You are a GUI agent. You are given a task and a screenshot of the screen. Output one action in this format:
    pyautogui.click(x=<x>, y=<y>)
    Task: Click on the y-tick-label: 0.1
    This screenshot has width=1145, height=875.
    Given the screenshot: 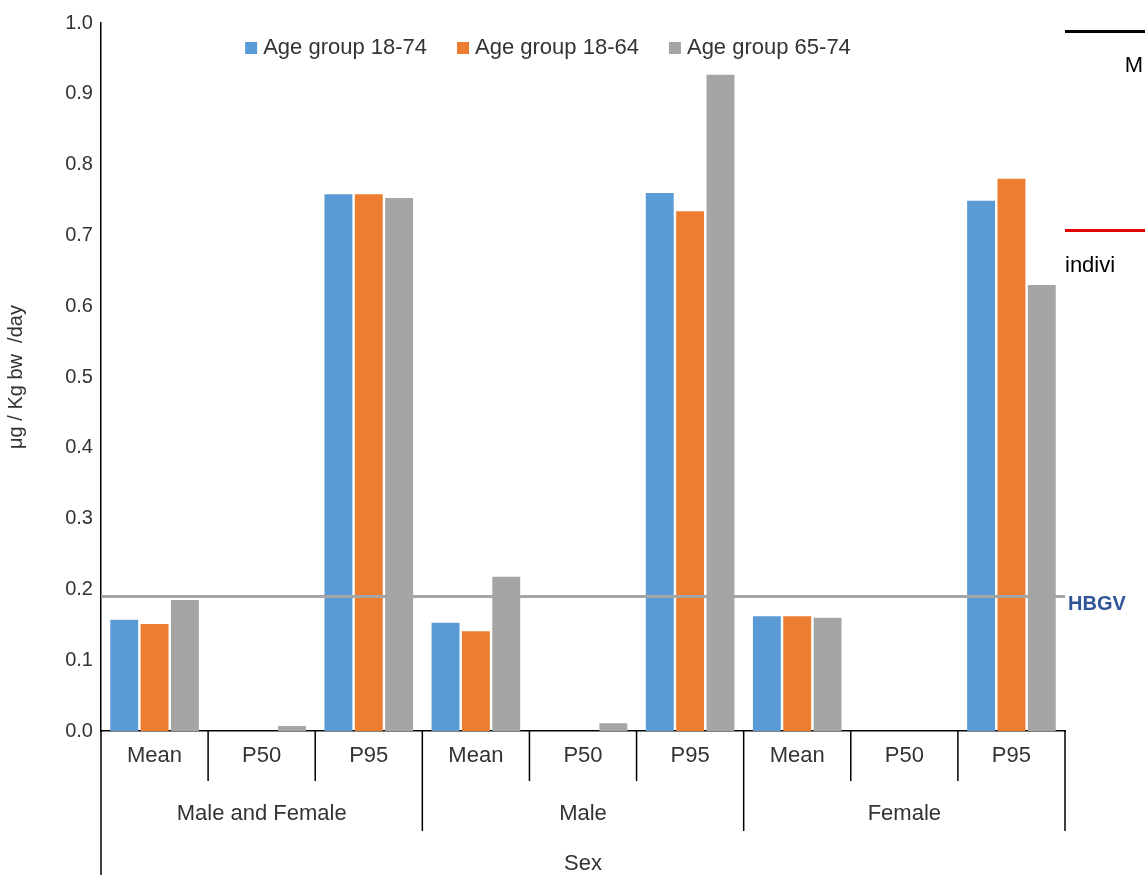 What is the action you would take?
    pyautogui.click(x=79, y=658)
    